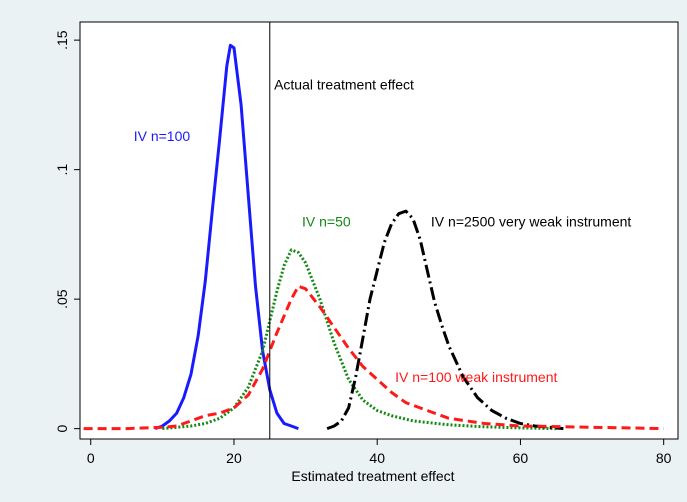  I want to click on x-axis-label: Estimated treatment effect, so click(372, 476).